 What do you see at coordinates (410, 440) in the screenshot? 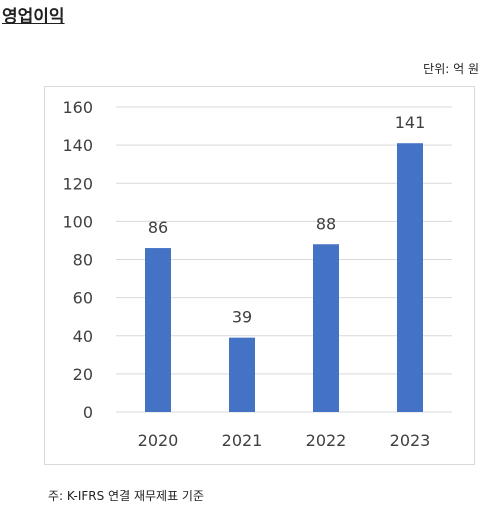
I see `x-tick-label: 2023` at bounding box center [410, 440].